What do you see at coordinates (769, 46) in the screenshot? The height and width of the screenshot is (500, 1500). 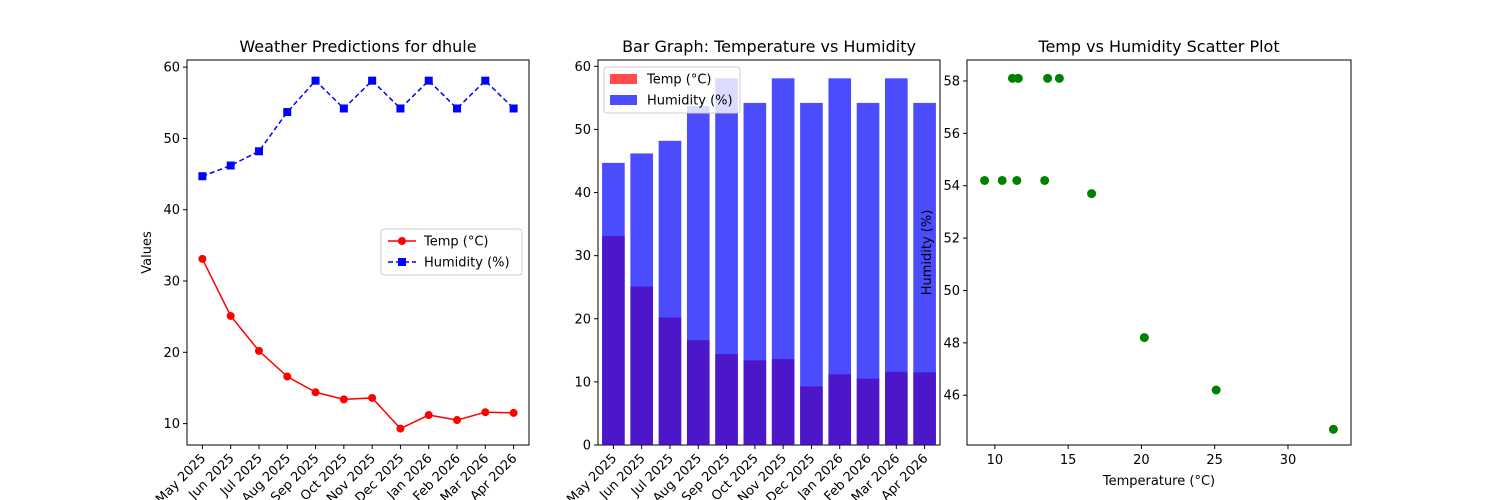 I see `chart-title: Bar Graph: Temperature vs Humidity` at bounding box center [769, 46].